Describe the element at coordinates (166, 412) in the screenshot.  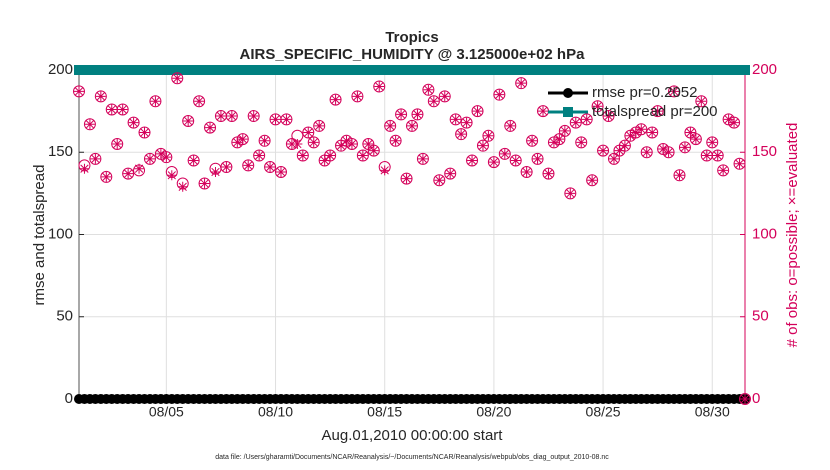
I see `x-tick-label: 08/05` at that location.